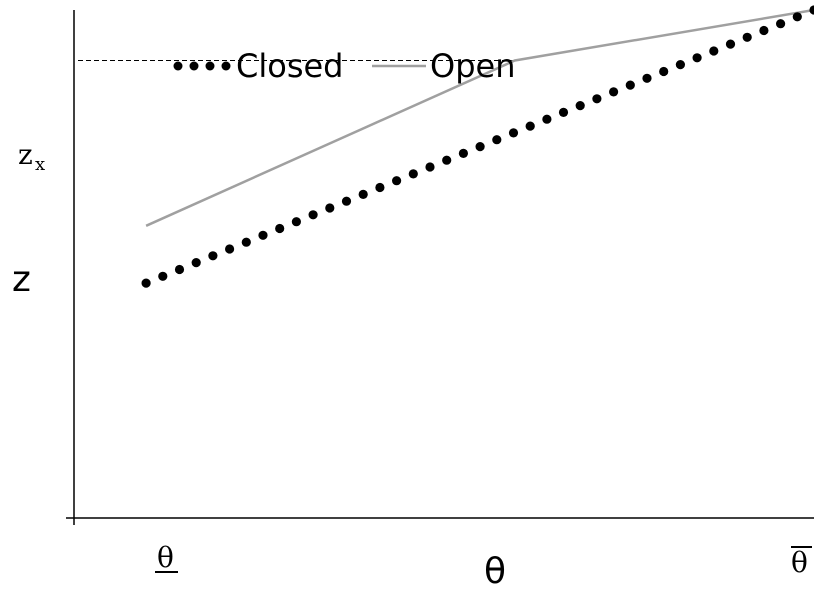 This screenshot has width=814, height=592. What do you see at coordinates (289, 66) in the screenshot?
I see `legend-closed-label: Closed` at bounding box center [289, 66].